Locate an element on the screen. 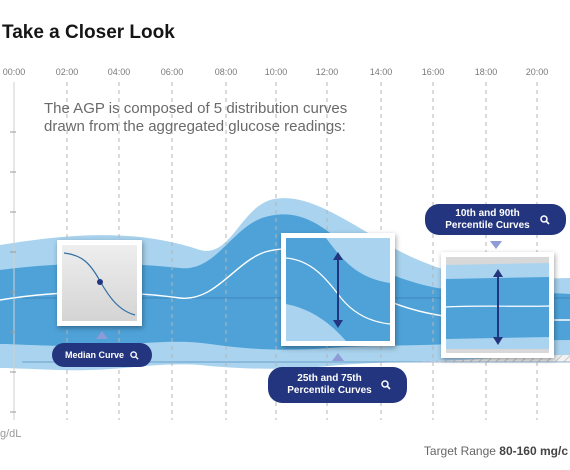  time-label: 16:00 is located at coordinates (433, 72).